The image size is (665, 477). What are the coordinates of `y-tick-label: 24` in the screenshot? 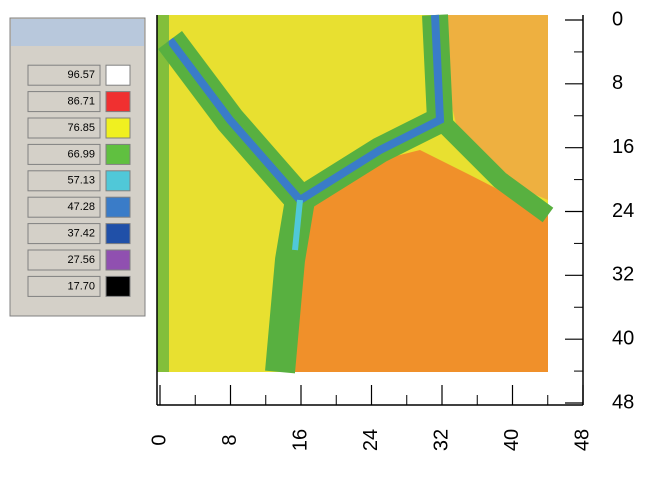 It's located at (623, 211).